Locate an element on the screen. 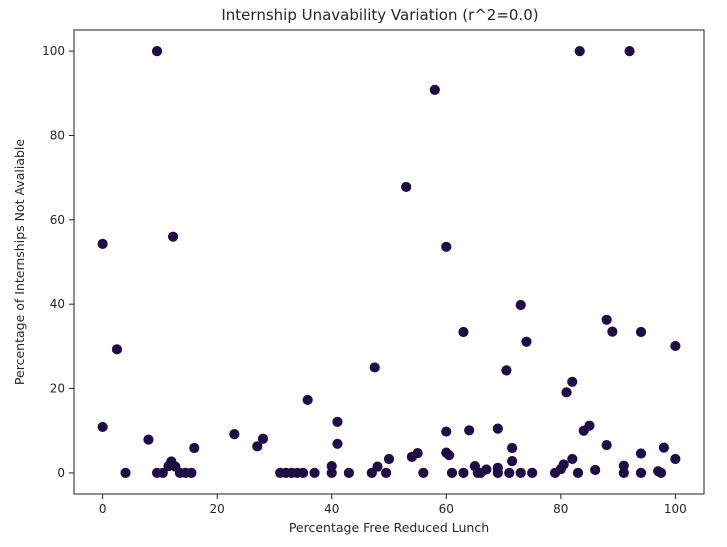 Image resolution: width=727 pixels, height=547 pixels. y-tick-label-0: 0 is located at coordinates (61, 473).